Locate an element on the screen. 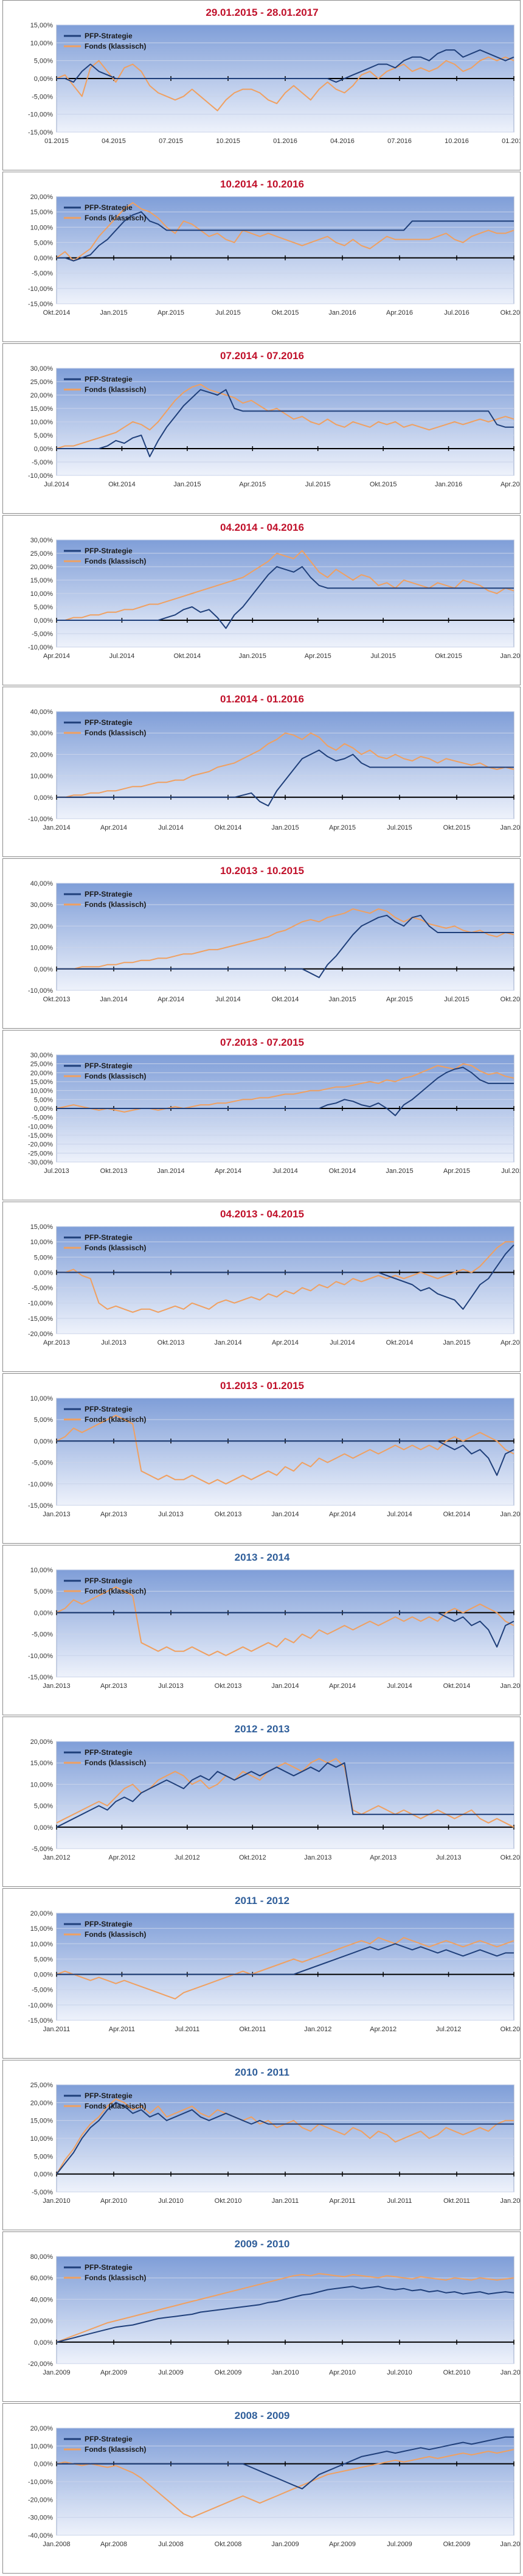  chart-title: 2008 - 2009 is located at coordinates (262, 2415).